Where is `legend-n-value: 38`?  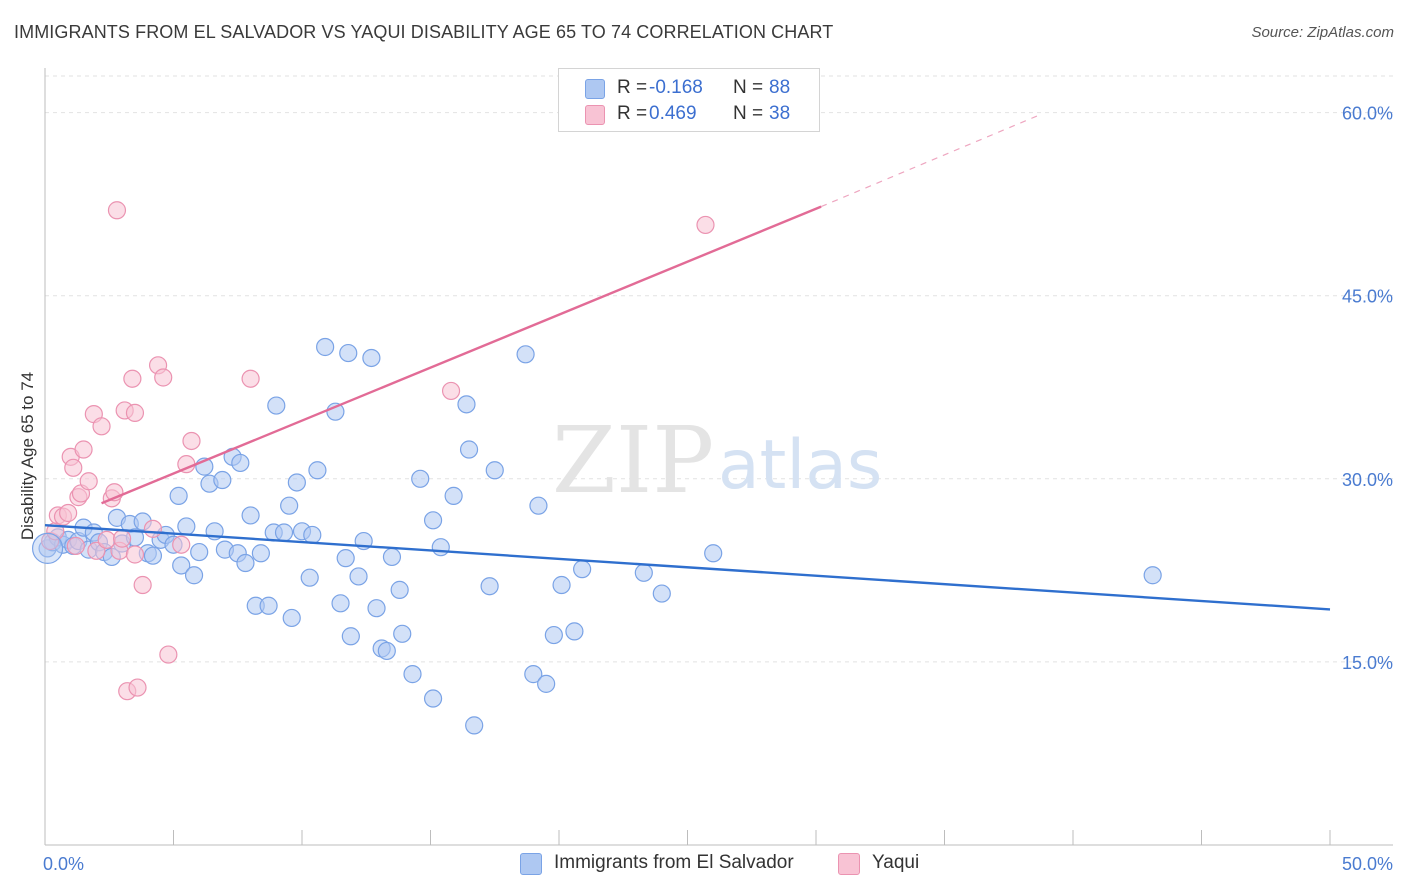 legend-n-value: 38 is located at coordinates (780, 113).